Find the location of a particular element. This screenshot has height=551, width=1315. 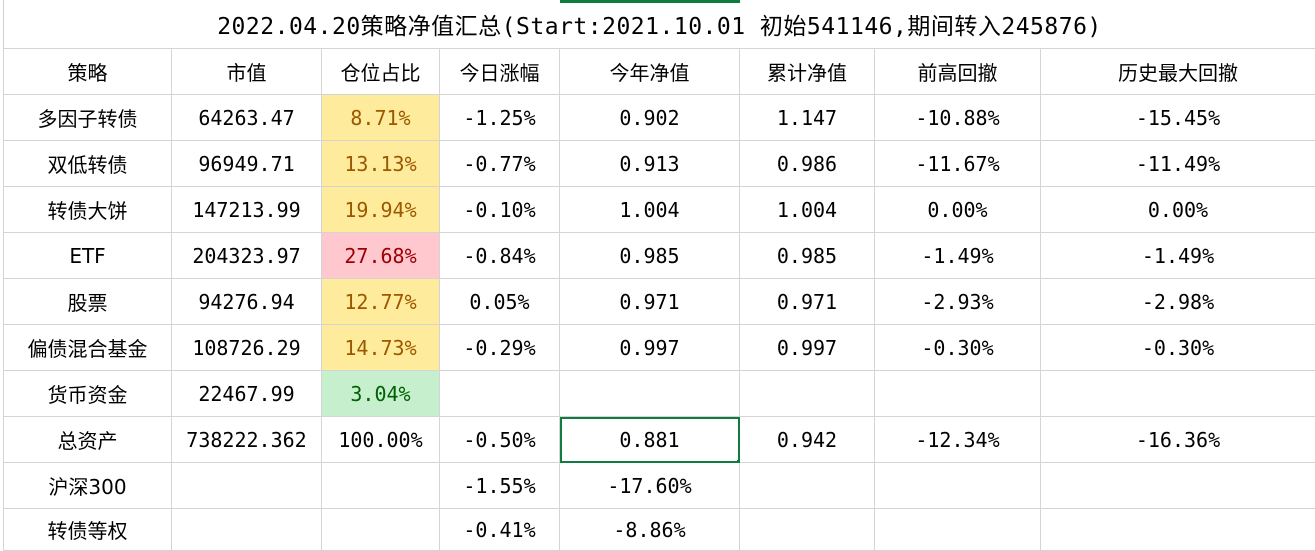

market-value-cell: 147213.99 is located at coordinates (247, 210).